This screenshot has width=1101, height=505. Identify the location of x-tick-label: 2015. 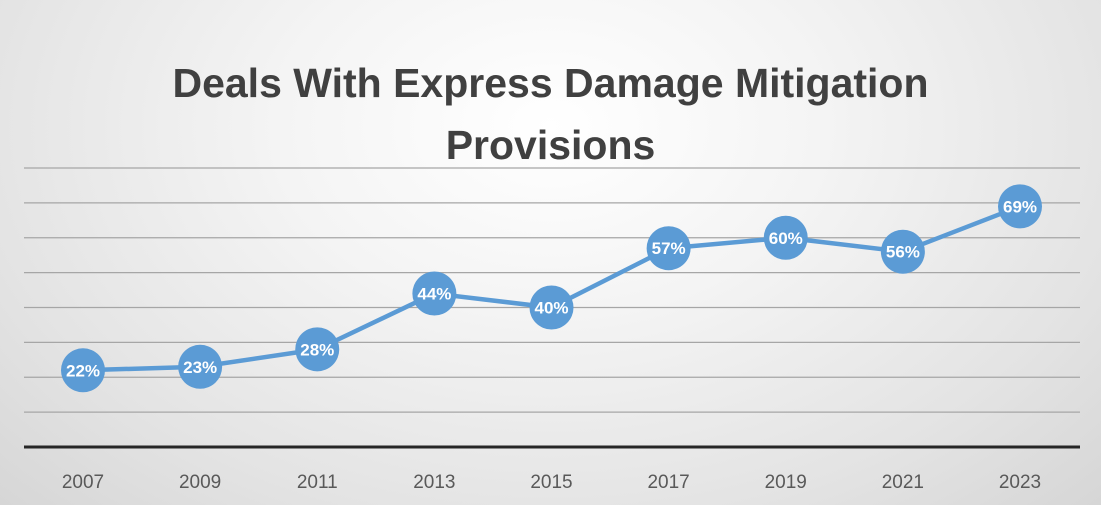
(551, 482).